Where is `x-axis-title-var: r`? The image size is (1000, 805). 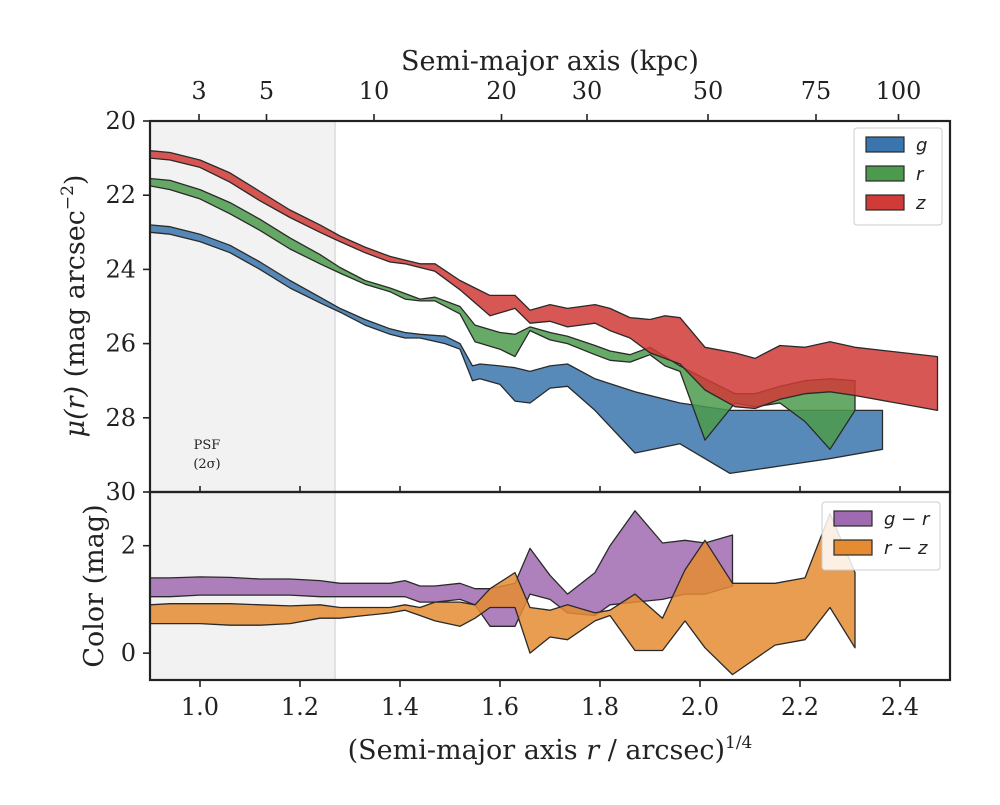 x-axis-title-var: r is located at coordinates (593, 750).